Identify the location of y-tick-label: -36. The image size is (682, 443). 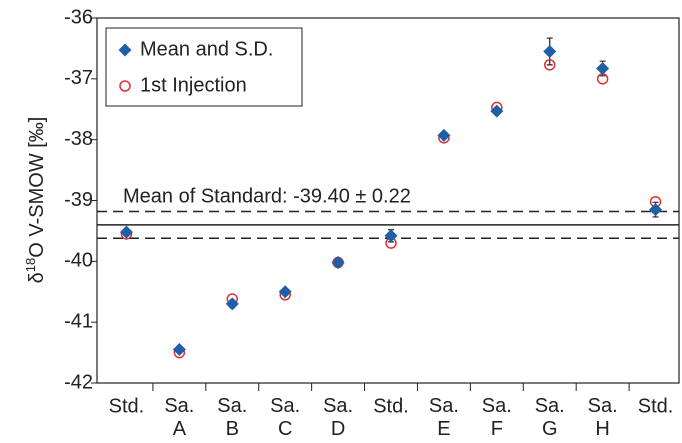
(78, 17).